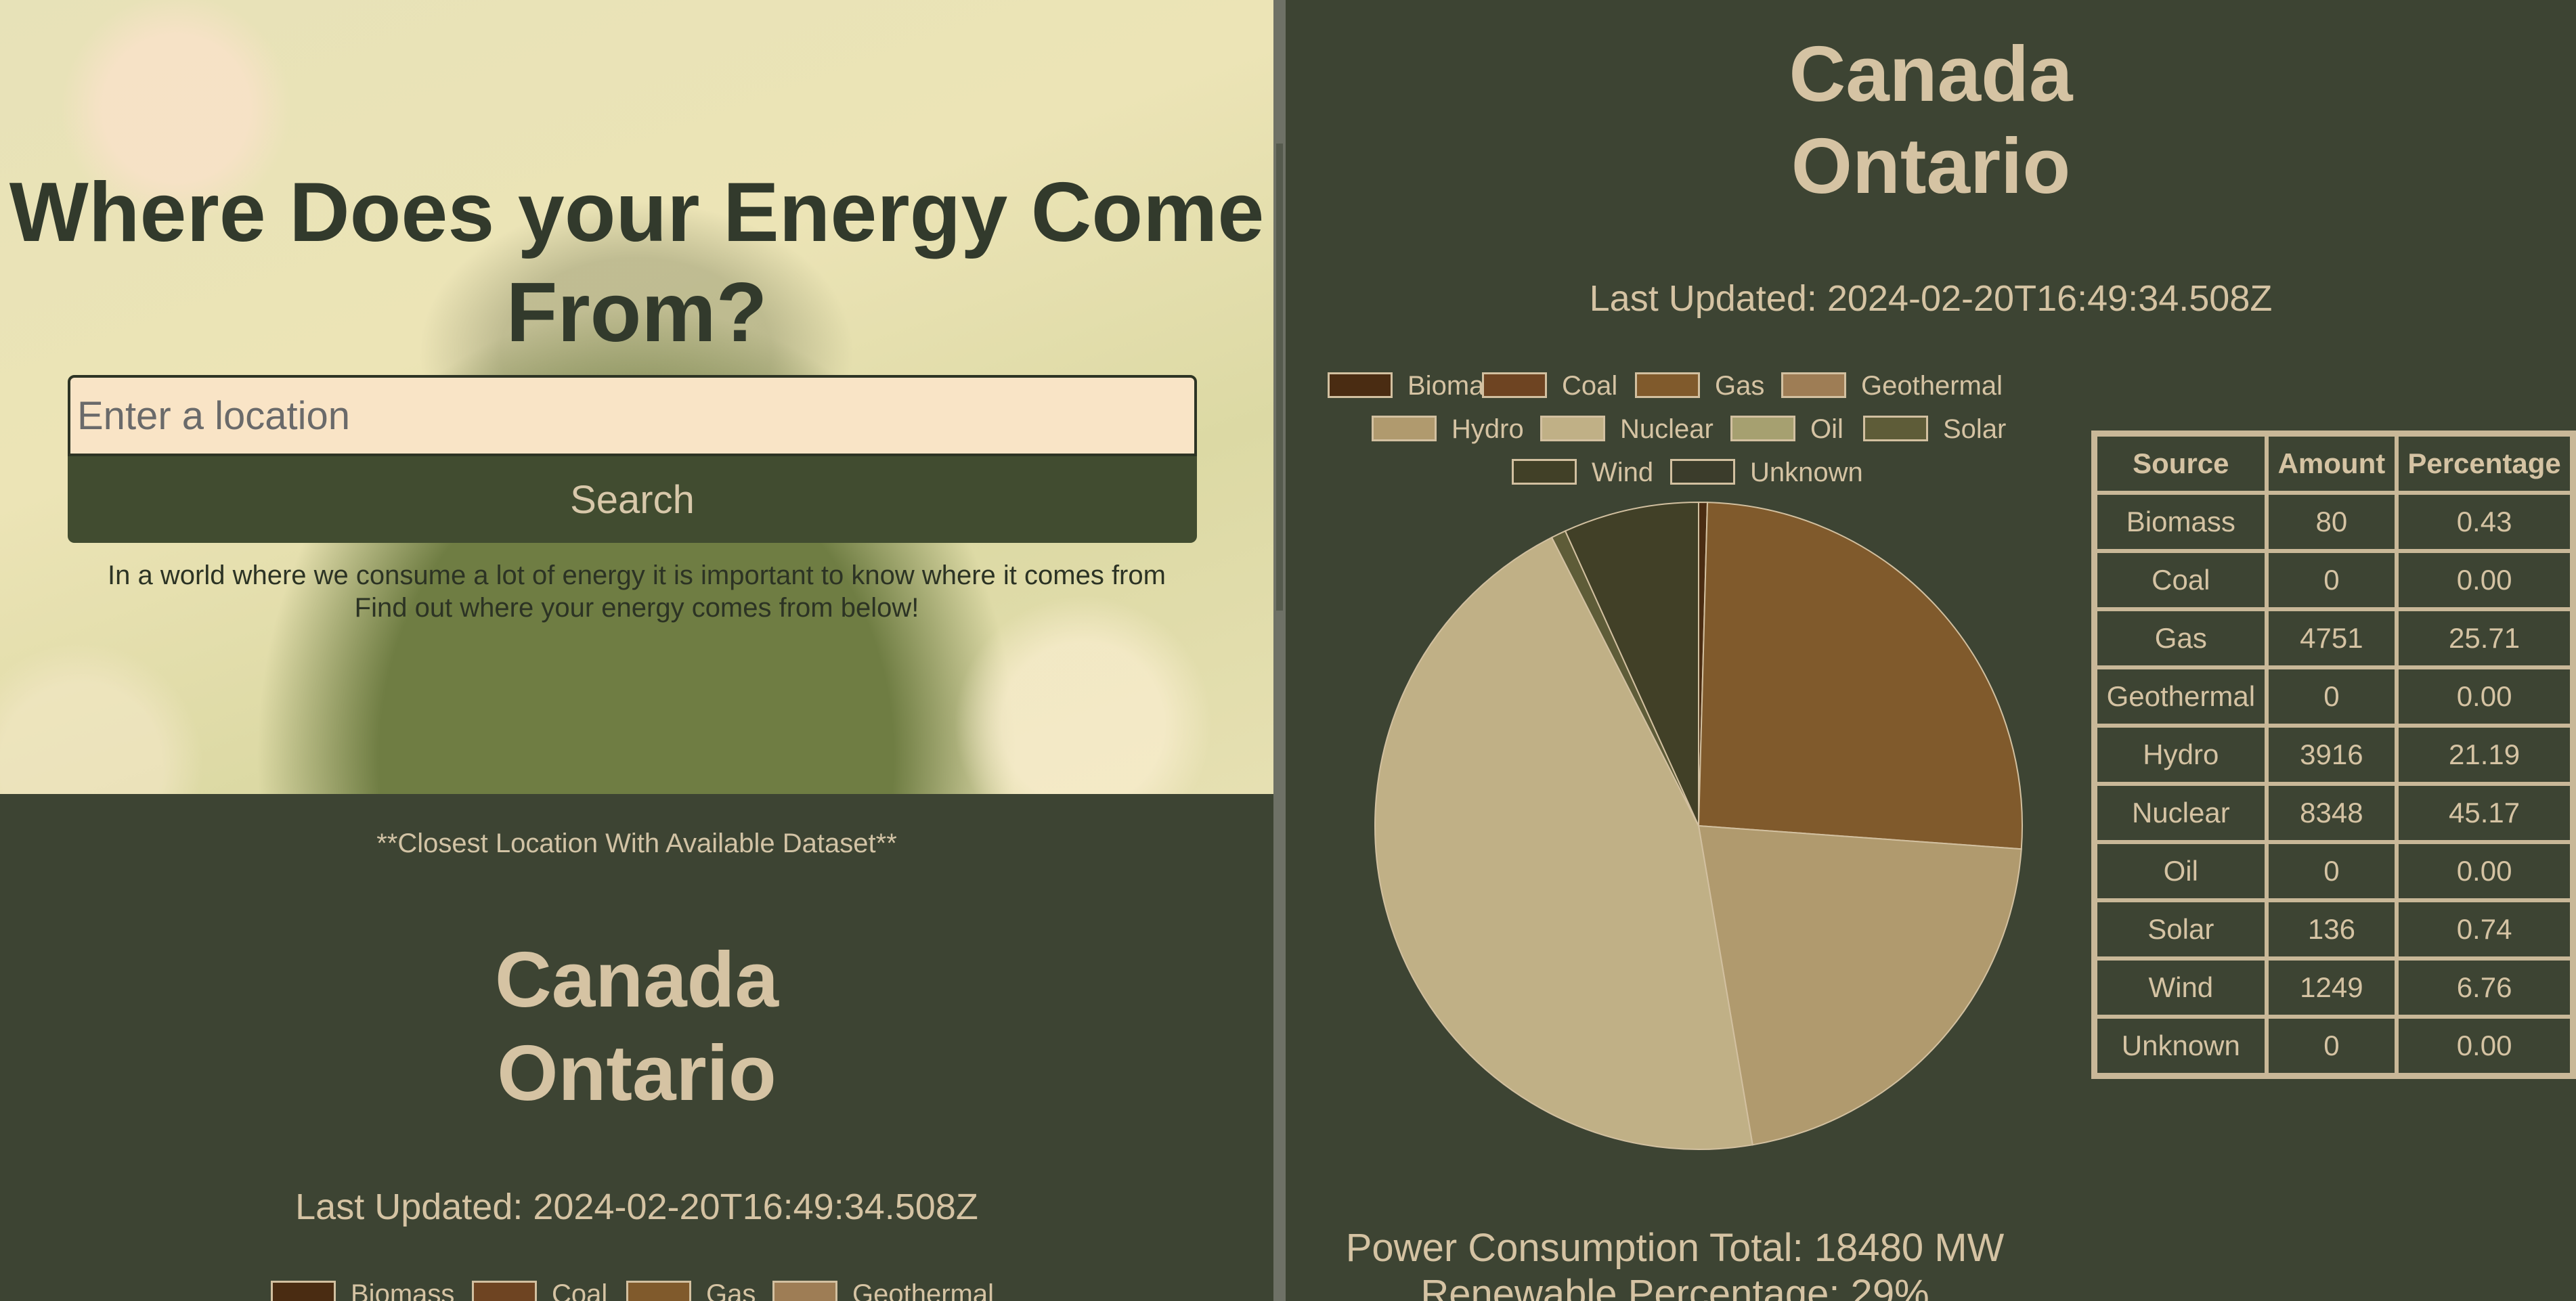  What do you see at coordinates (1675, 1248) in the screenshot?
I see `power-consumption-total: Power Consumption Total: 18480 MW` at bounding box center [1675, 1248].